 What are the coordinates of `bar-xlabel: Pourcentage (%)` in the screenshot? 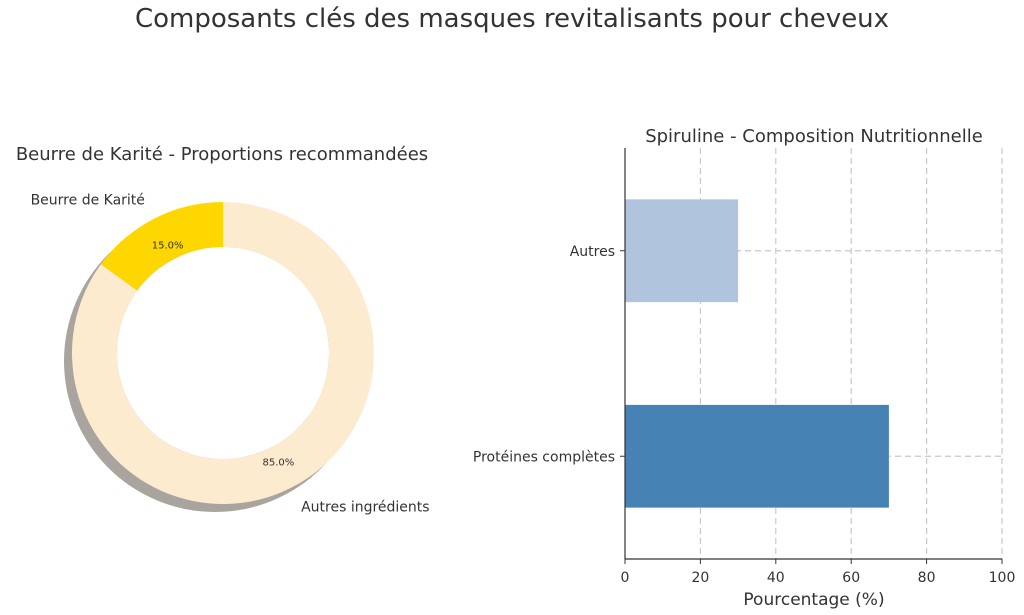 It's located at (813, 600).